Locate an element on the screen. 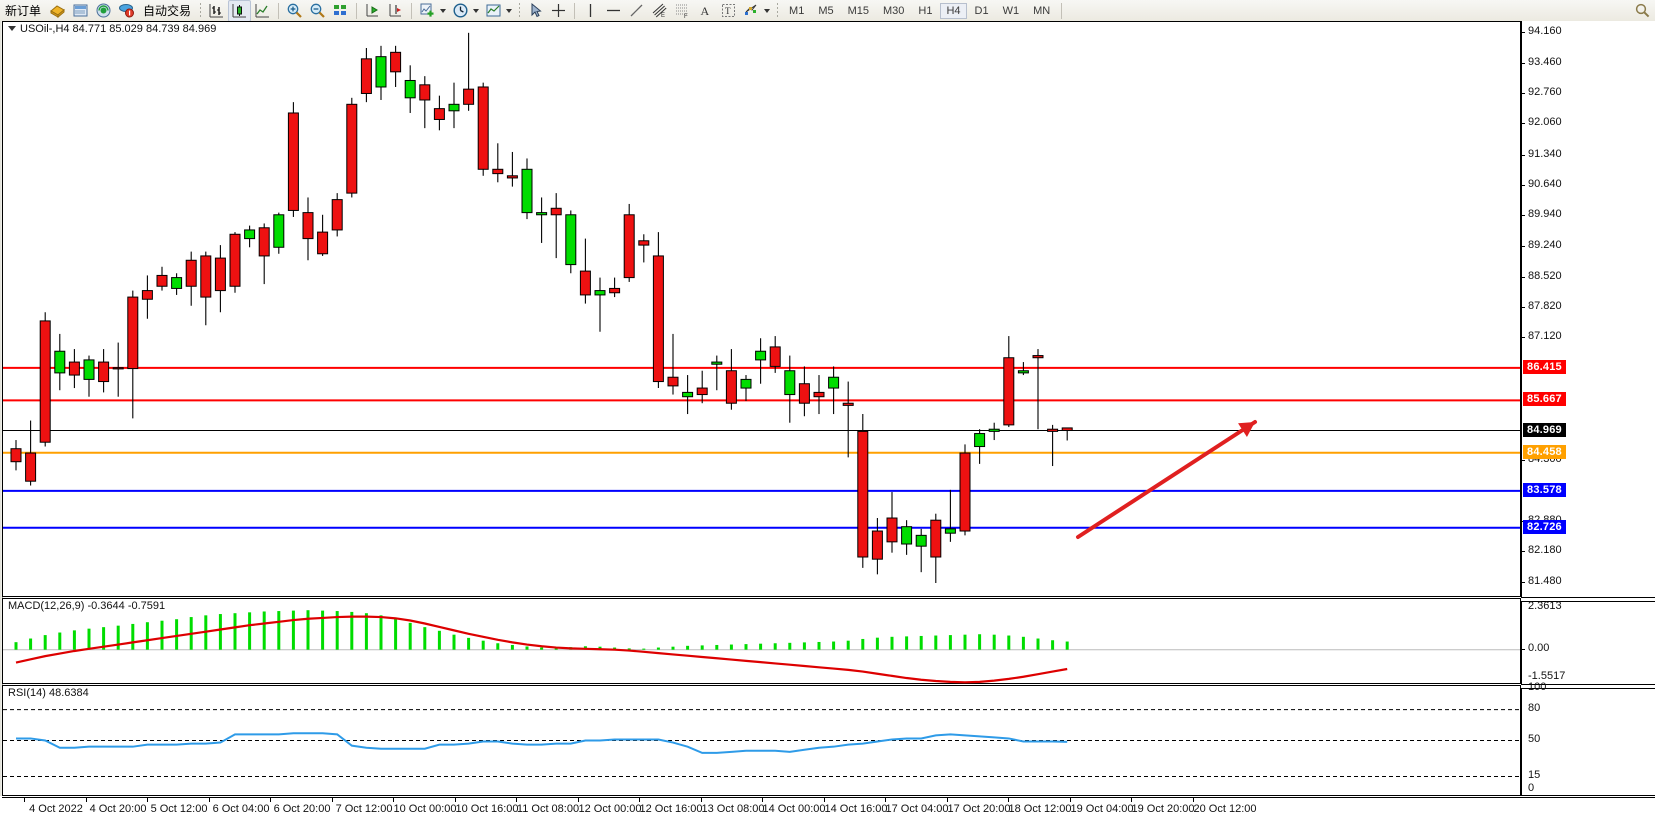 This screenshot has height=821, width=1655. time-label: 12 Oct 00:00 is located at coordinates (610, 809).